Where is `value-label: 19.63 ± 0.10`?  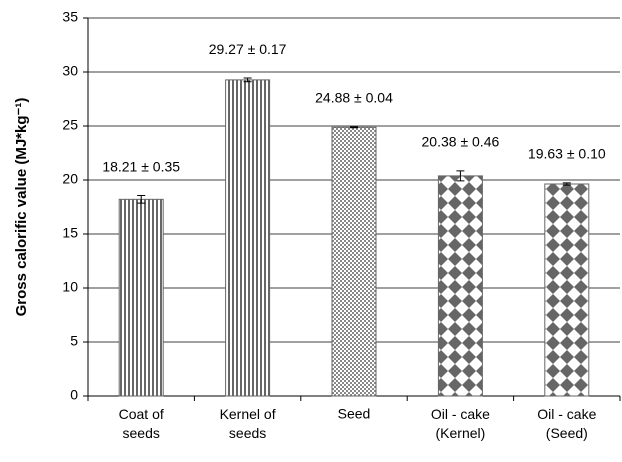
value-label: 19.63 ± 0.10 is located at coordinates (567, 154).